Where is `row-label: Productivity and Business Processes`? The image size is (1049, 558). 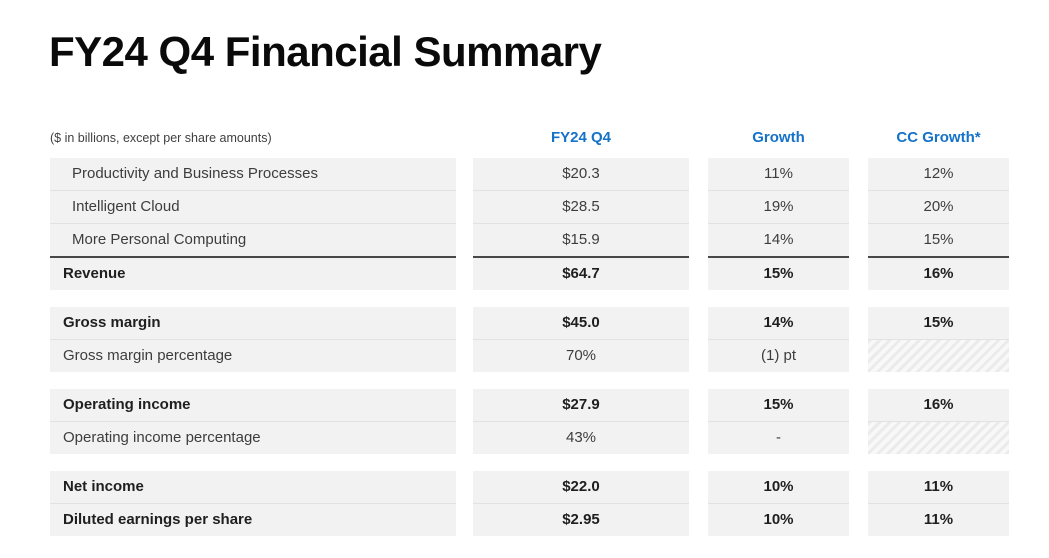 row-label: Productivity and Business Processes is located at coordinates (253, 174).